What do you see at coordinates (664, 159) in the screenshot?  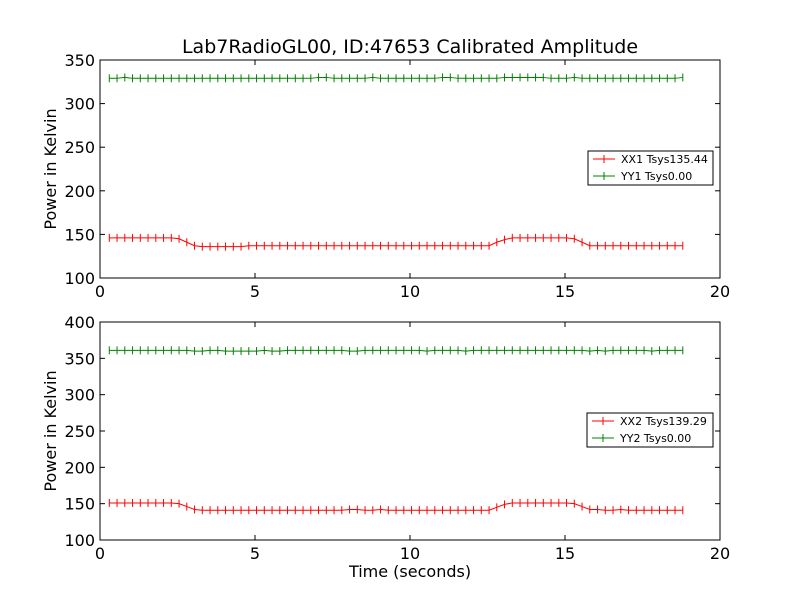 I see `top-legend-xx1-label: XX1 Tsys135.44` at bounding box center [664, 159].